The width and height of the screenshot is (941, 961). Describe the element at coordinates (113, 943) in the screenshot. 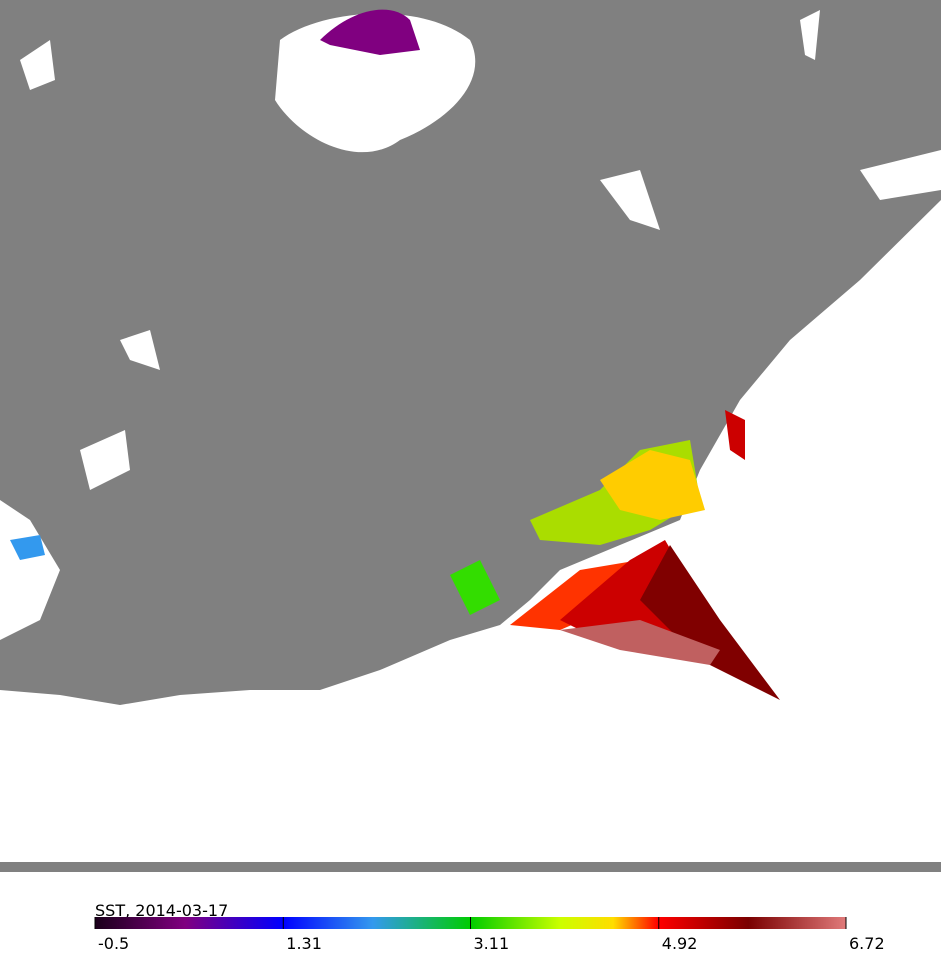

I see `colorbar-tick-label: -0.5` at that location.